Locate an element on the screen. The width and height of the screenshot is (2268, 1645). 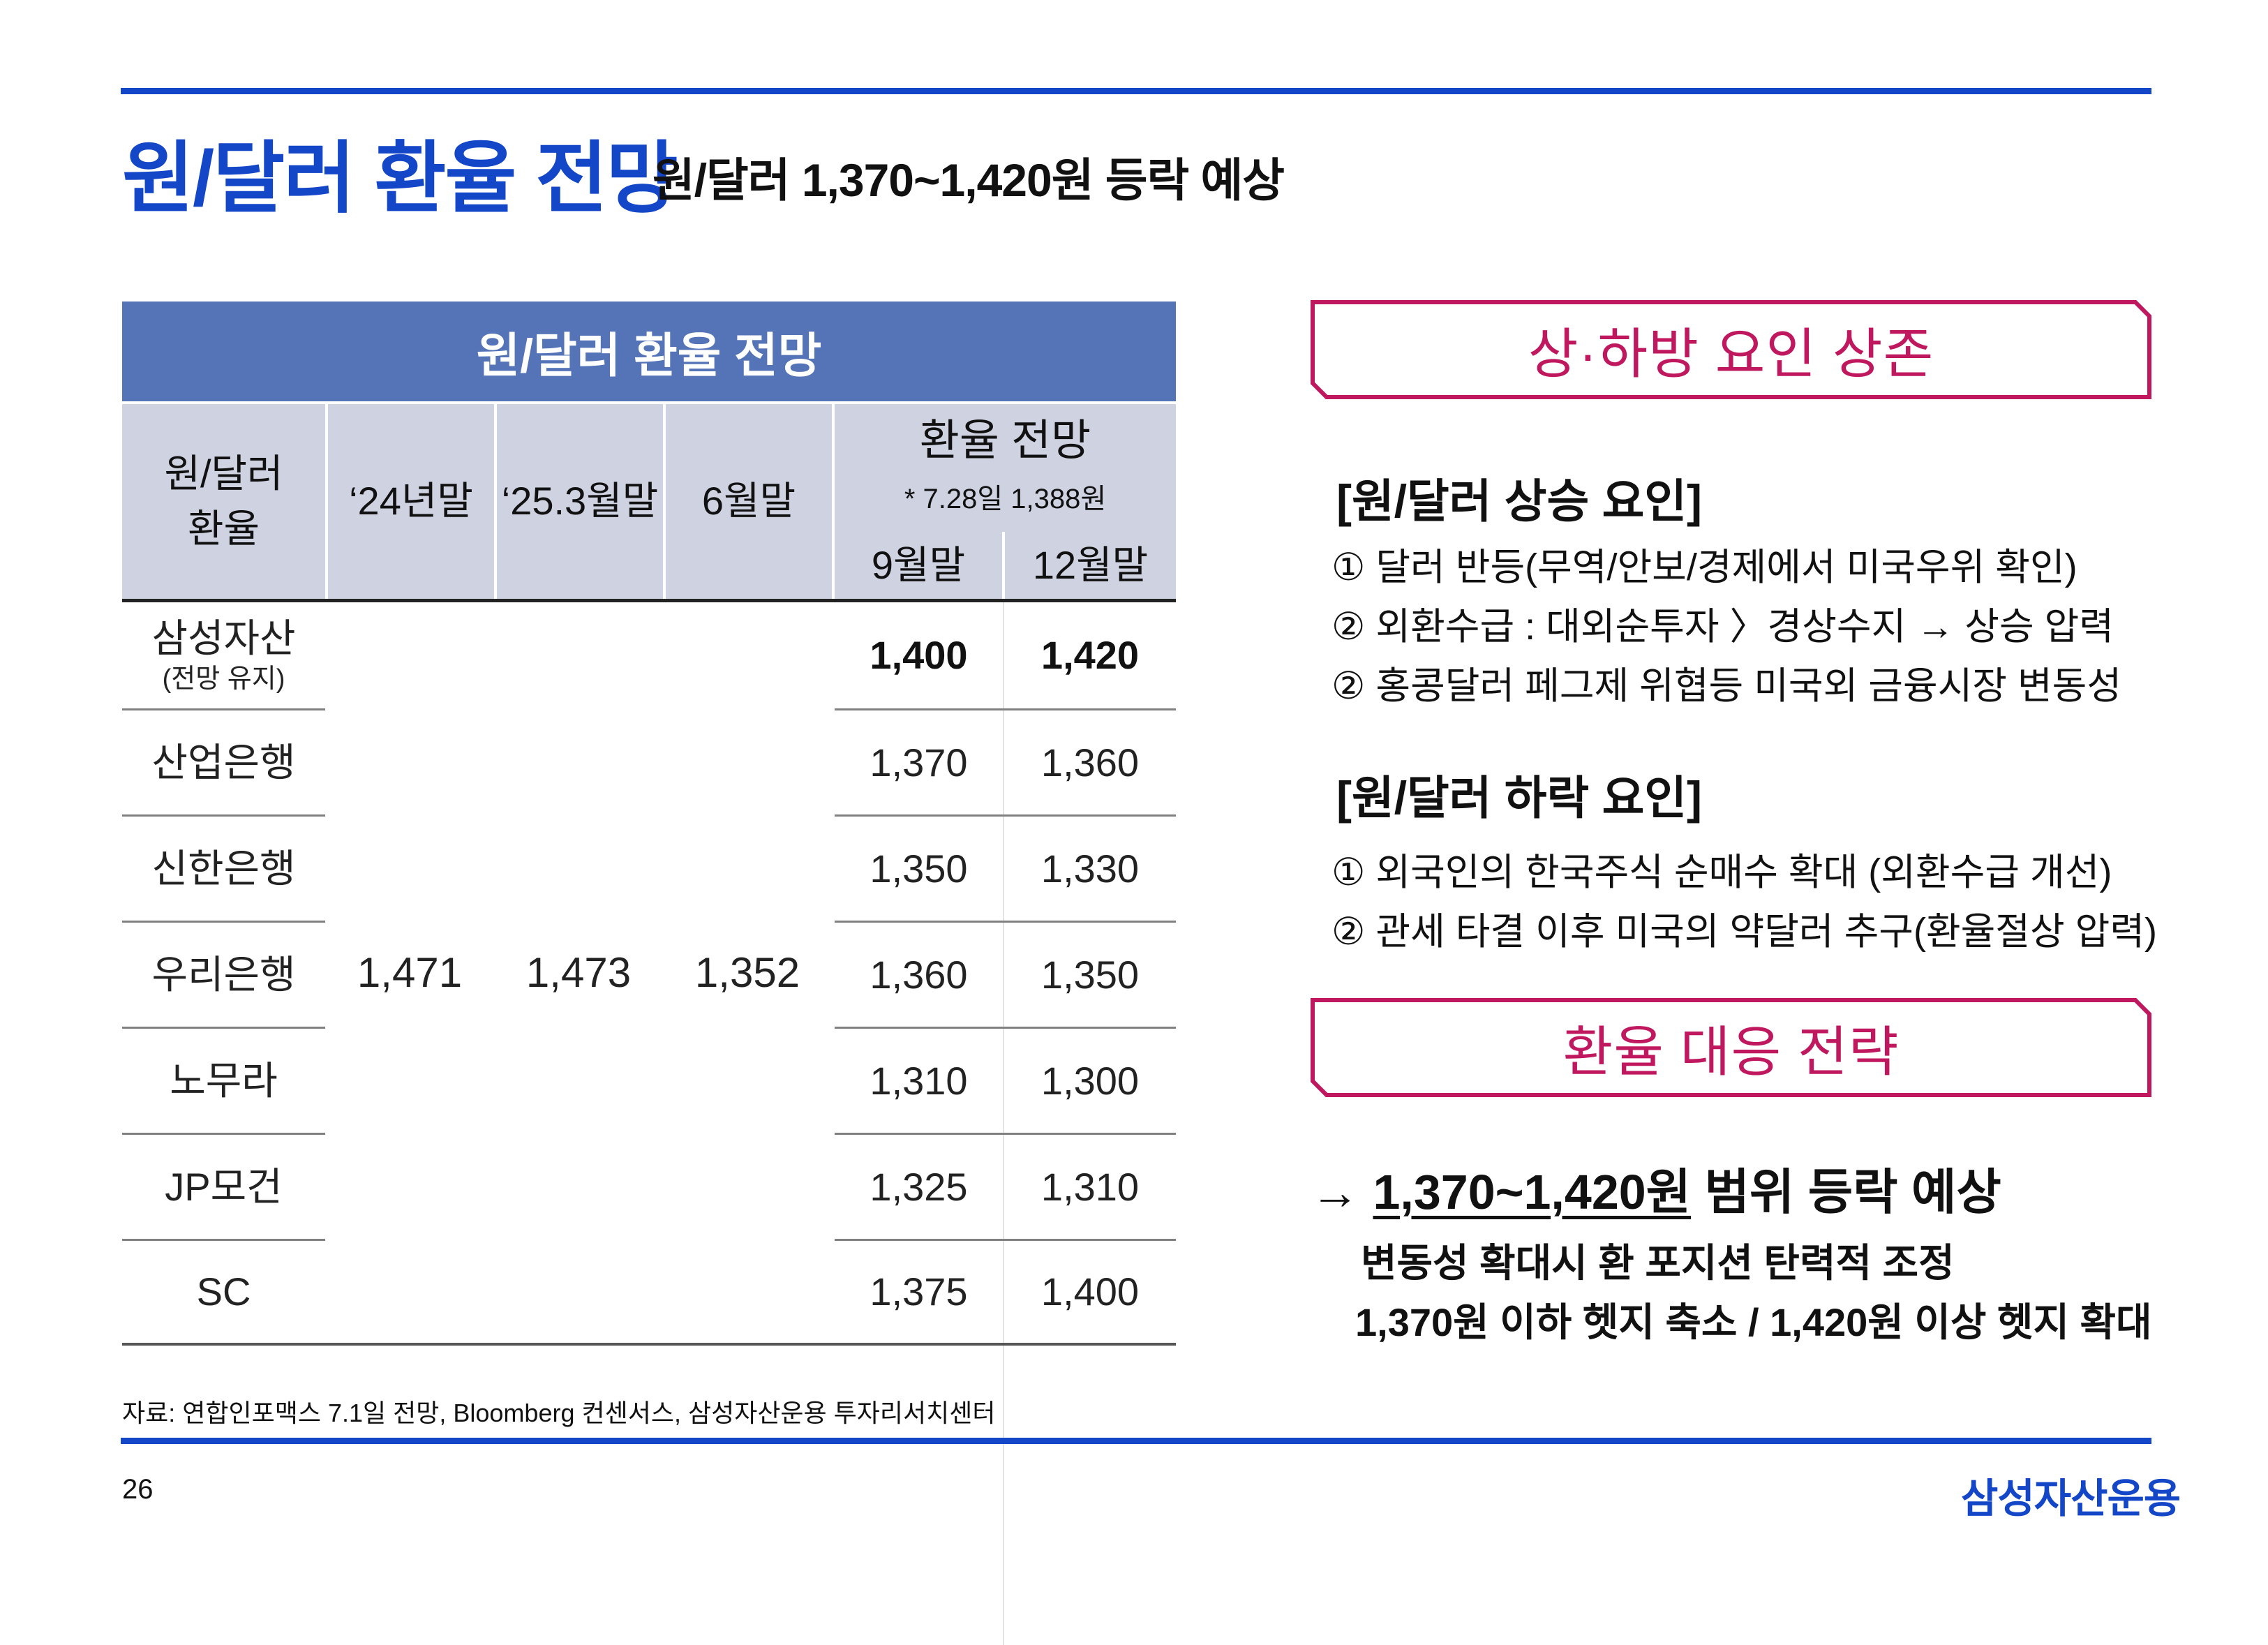
value-sep: 1,310 is located at coordinates (919, 1080).